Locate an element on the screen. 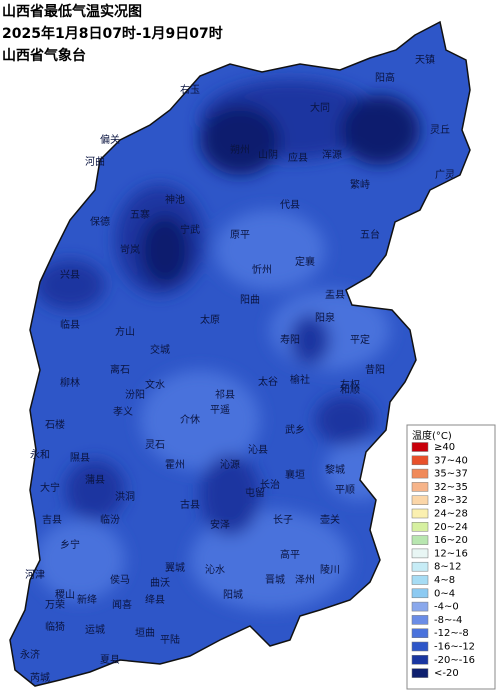  county-label: 绛县 is located at coordinates (155, 599).